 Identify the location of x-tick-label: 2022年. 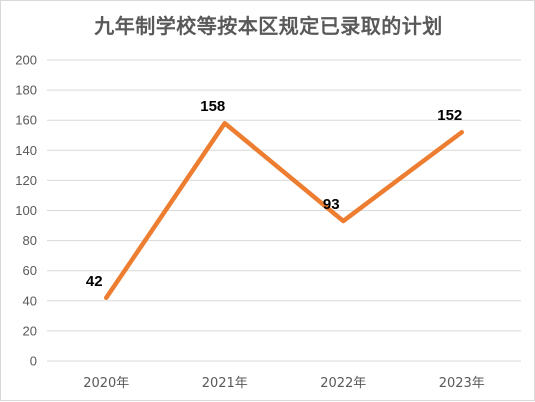
(343, 383).